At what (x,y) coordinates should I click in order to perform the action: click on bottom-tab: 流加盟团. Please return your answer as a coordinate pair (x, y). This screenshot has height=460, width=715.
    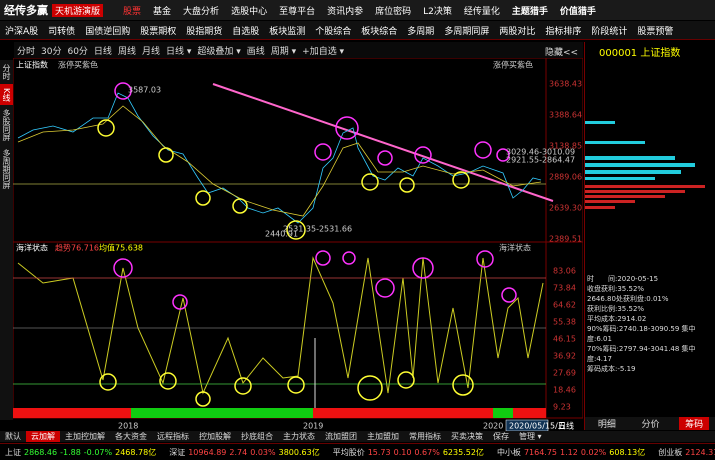
    Looking at the image, I should click on (341, 436).